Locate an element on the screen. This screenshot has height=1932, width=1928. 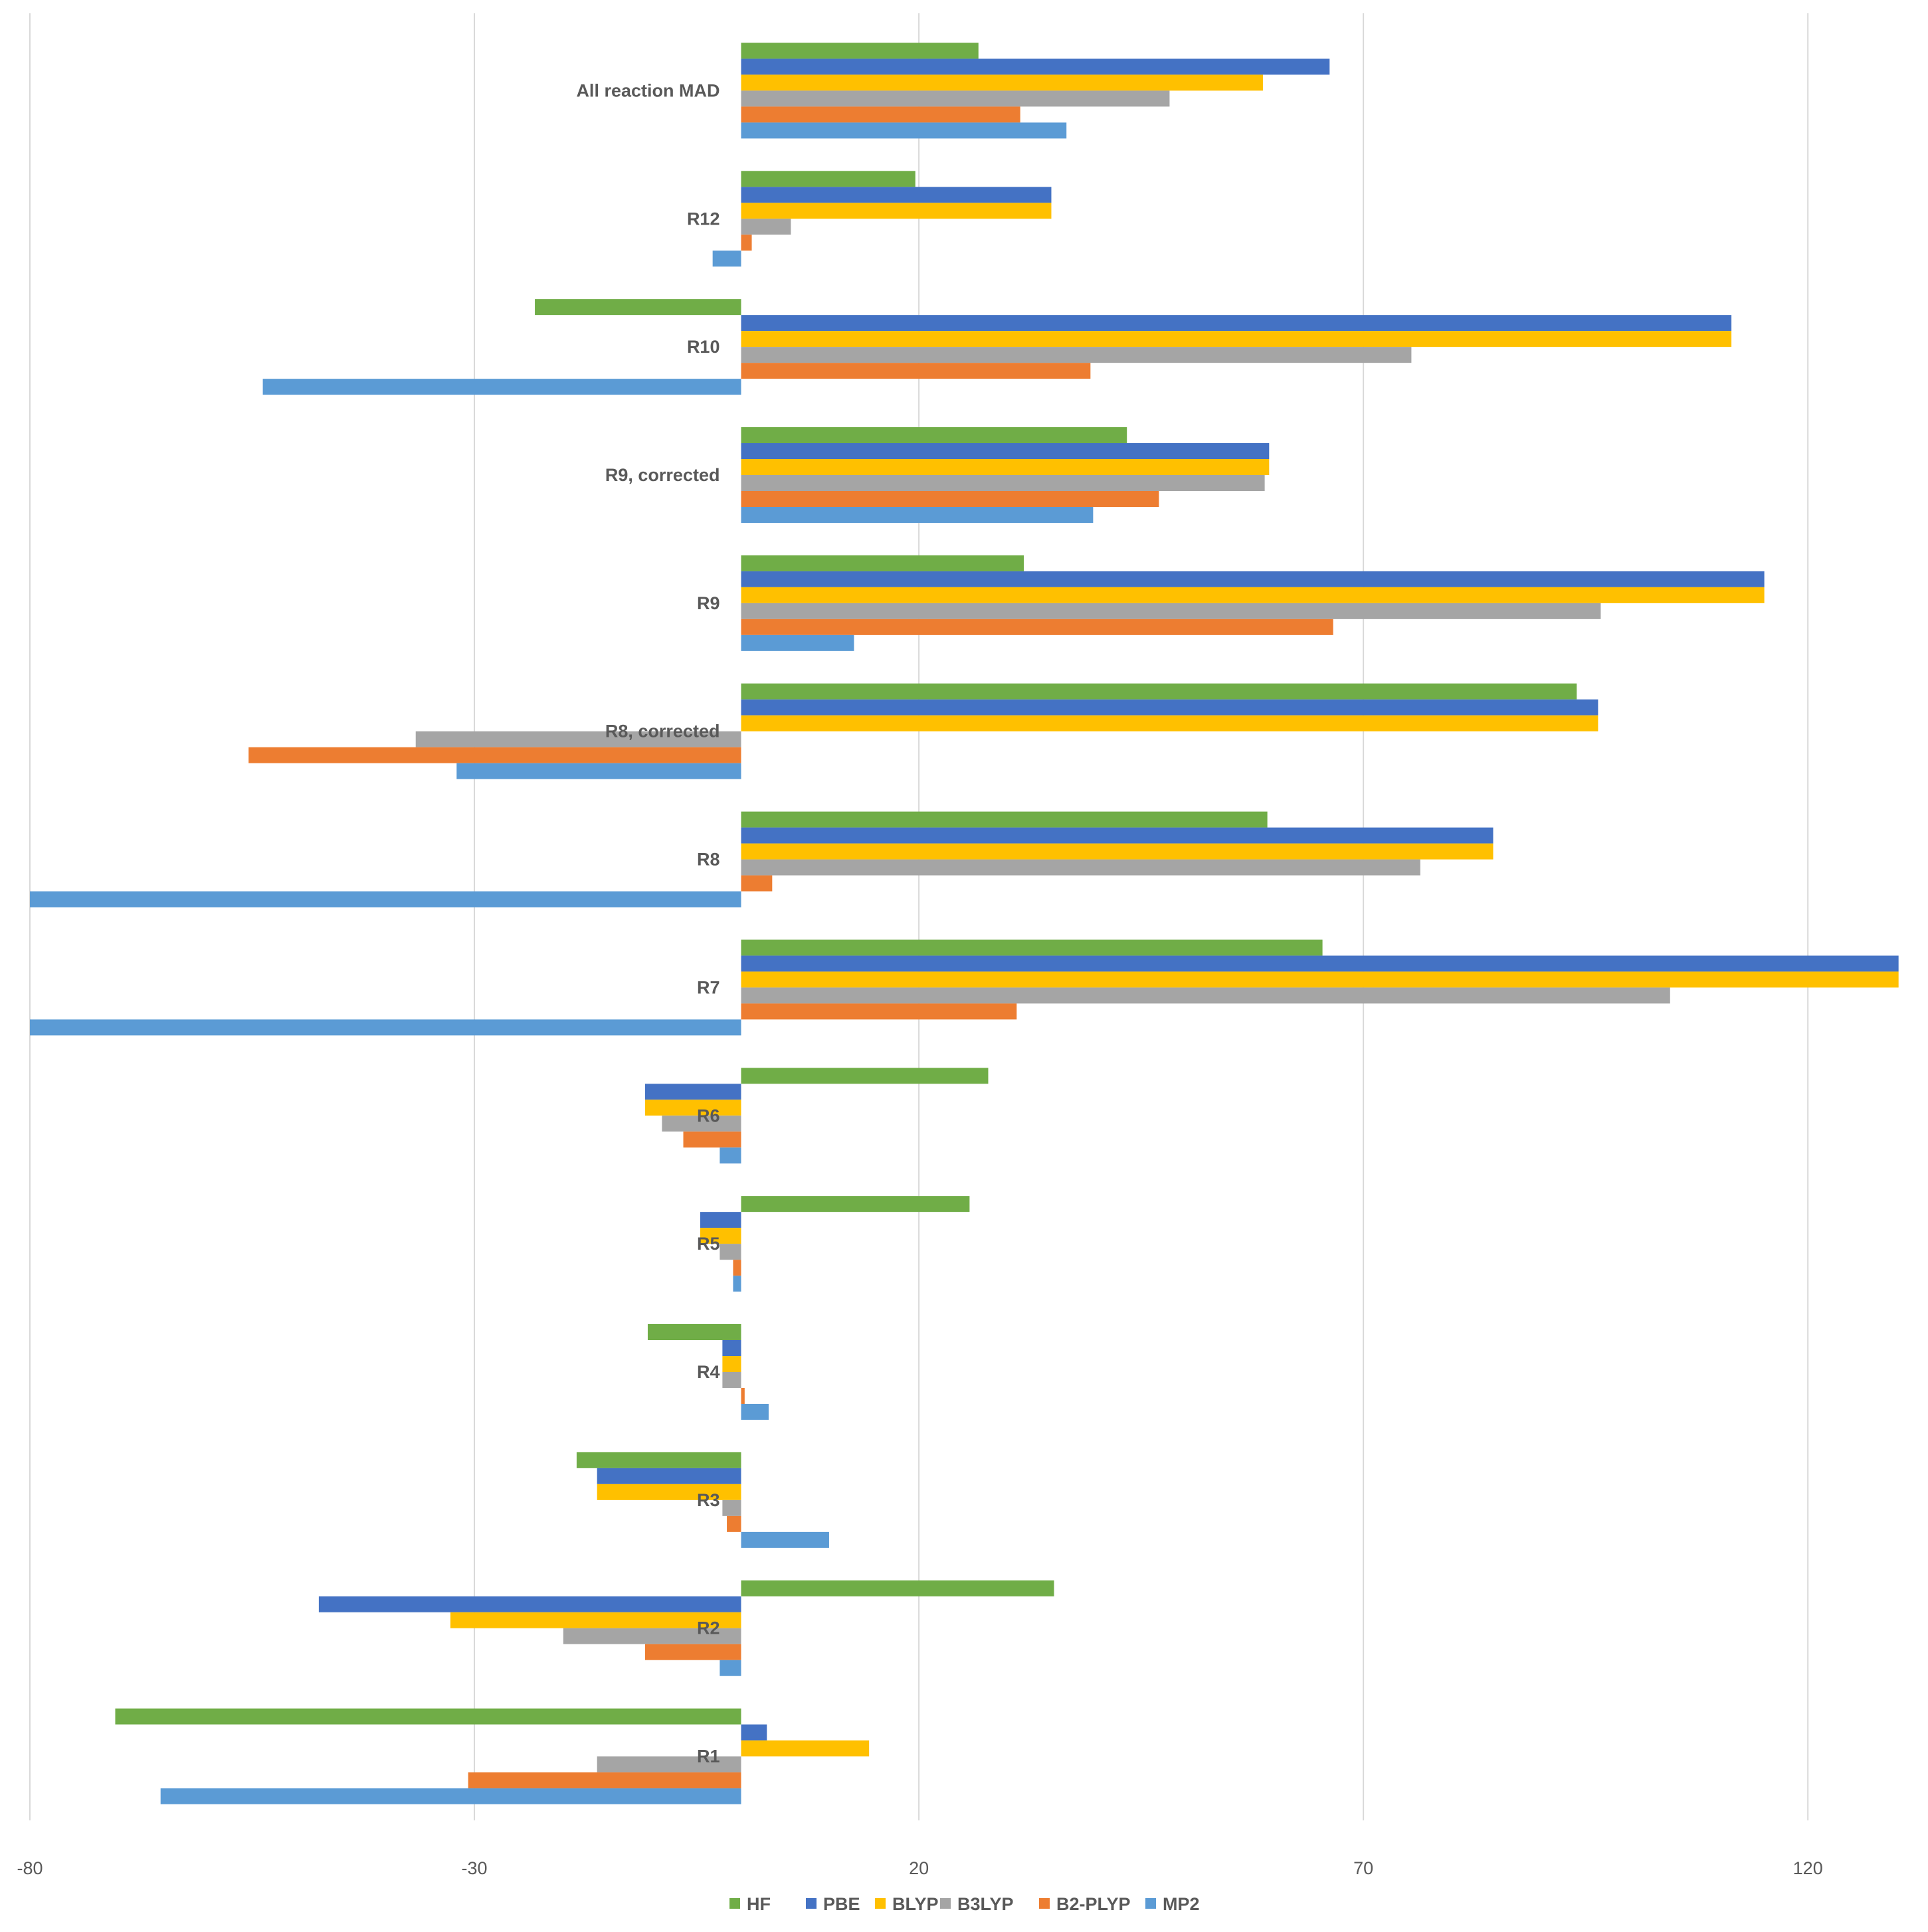
bar-hf-r7 is located at coordinates (1032, 947).